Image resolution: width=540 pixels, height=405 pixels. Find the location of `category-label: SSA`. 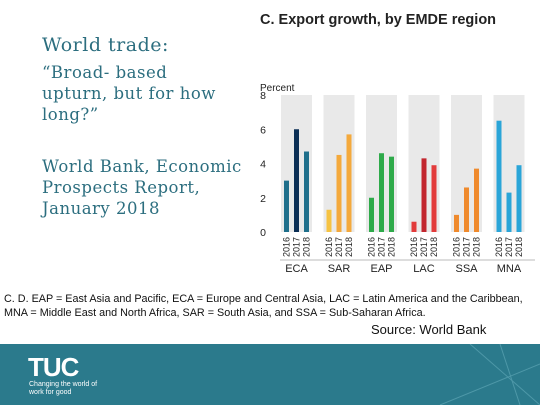

category-label: SSA is located at coordinates (466, 269).